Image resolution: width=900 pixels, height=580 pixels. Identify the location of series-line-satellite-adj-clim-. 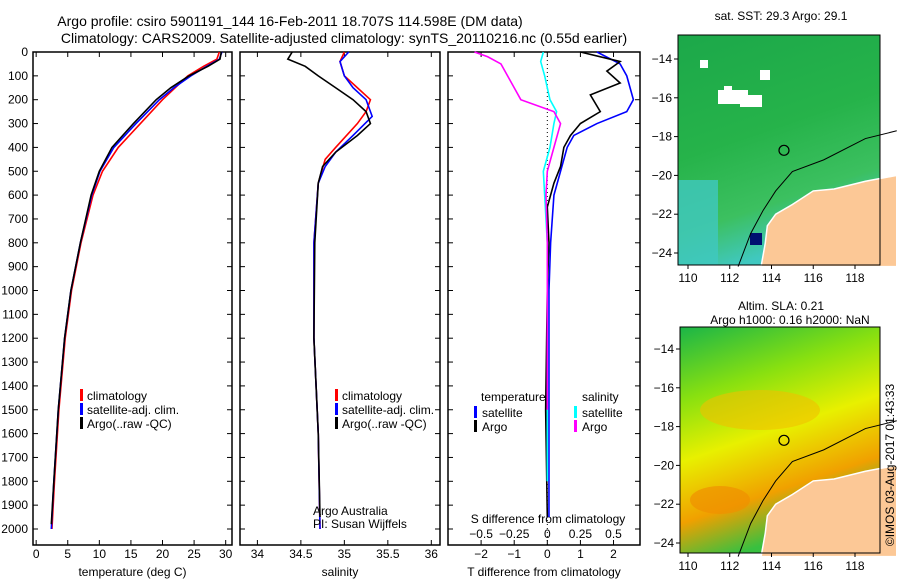
(343, 290).